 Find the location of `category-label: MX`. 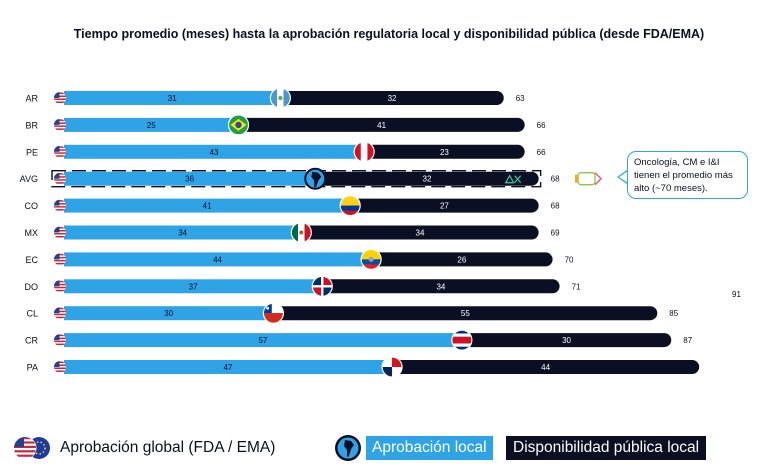

category-label: MX is located at coordinates (32, 233).